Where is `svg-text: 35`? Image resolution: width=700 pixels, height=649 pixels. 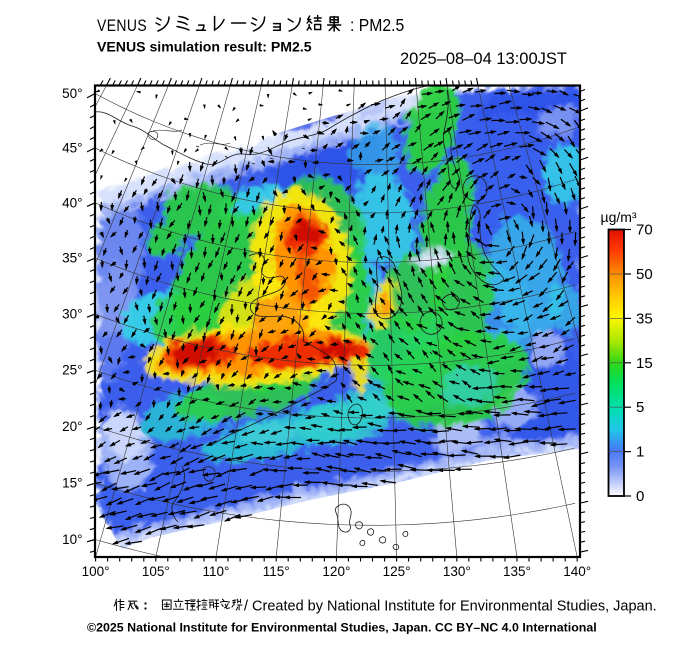 svg-text: 35 is located at coordinates (644, 318).